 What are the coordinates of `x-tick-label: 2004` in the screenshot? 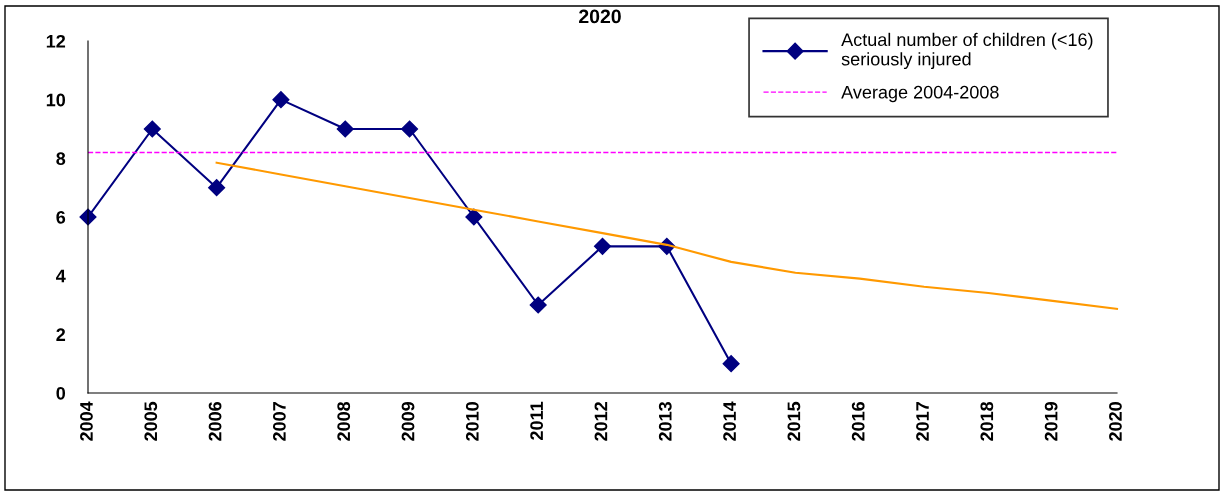 It's located at (86, 421).